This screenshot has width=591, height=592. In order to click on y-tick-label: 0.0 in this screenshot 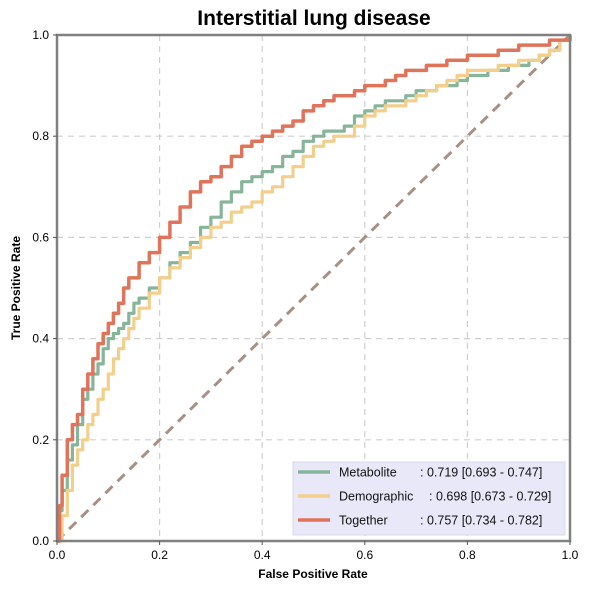, I will do `click(40, 541)`.